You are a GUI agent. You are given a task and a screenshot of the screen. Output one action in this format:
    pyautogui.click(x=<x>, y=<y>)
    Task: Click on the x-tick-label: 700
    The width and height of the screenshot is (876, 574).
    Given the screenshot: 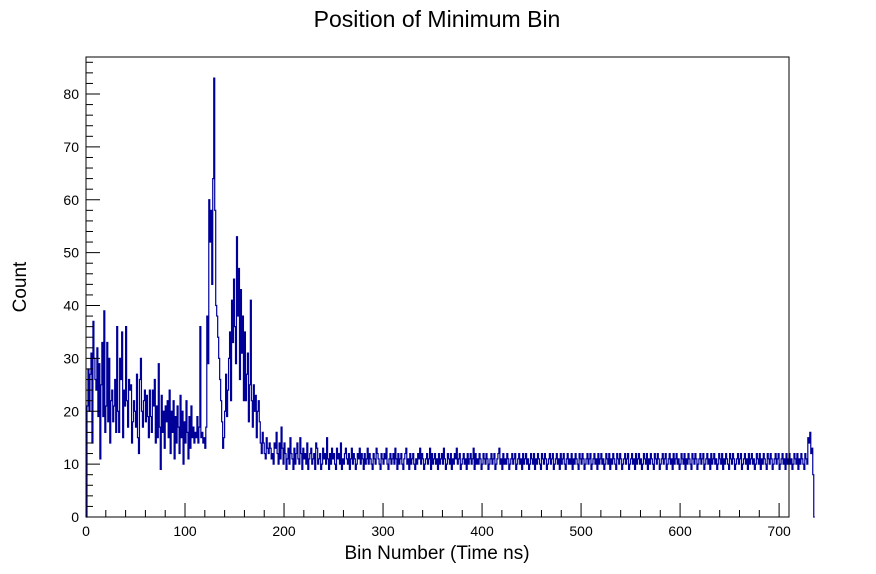 What is the action you would take?
    pyautogui.click(x=779, y=531)
    